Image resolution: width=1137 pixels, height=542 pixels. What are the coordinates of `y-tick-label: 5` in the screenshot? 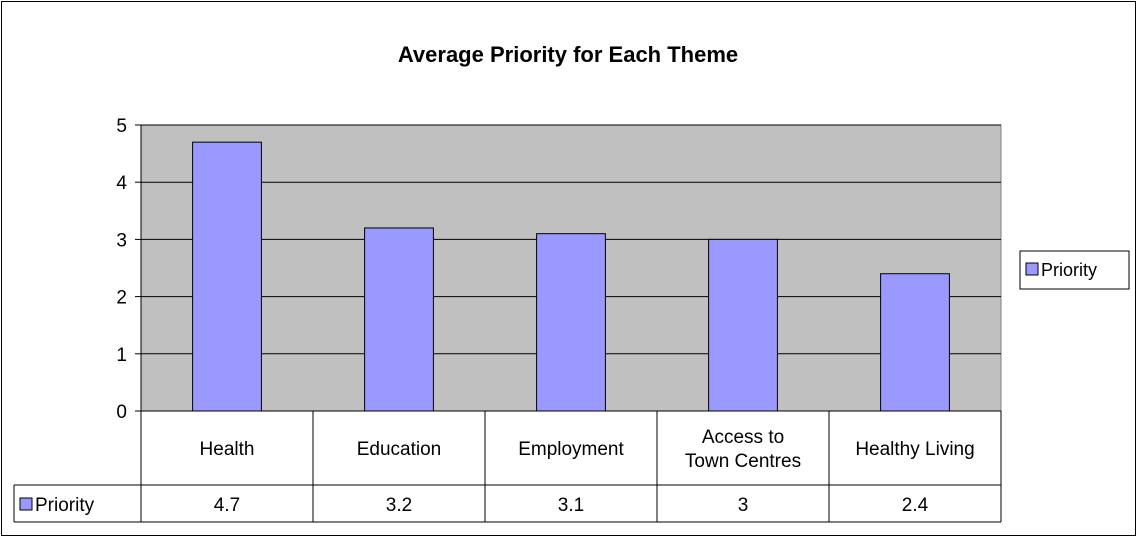 It's located at (121, 126).